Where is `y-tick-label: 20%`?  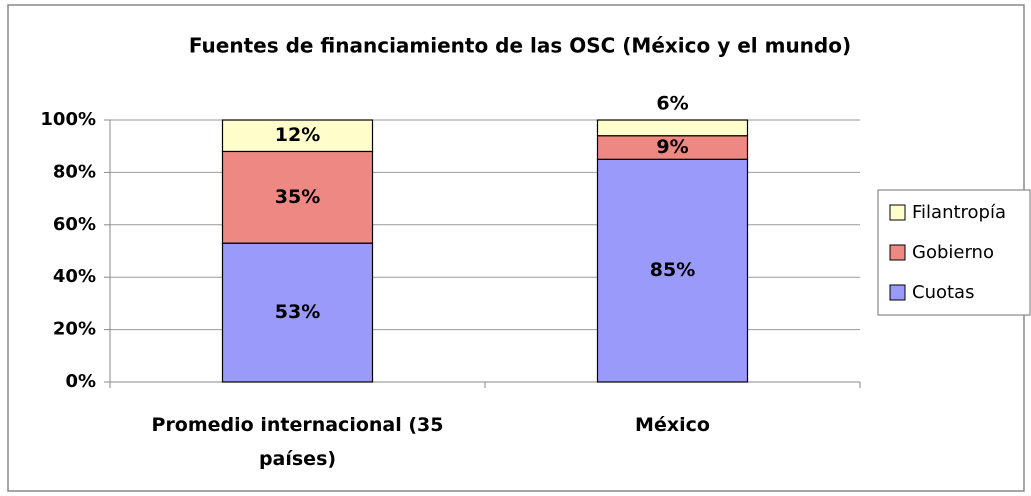
y-tick-label: 20% is located at coordinates (74, 329).